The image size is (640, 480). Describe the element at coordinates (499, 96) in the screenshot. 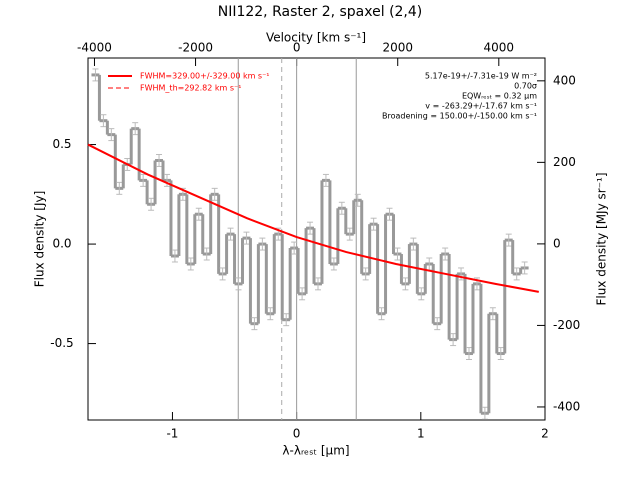

I see `annotation: EQWᵣₑₛₜ = 0.32 μm` at that location.